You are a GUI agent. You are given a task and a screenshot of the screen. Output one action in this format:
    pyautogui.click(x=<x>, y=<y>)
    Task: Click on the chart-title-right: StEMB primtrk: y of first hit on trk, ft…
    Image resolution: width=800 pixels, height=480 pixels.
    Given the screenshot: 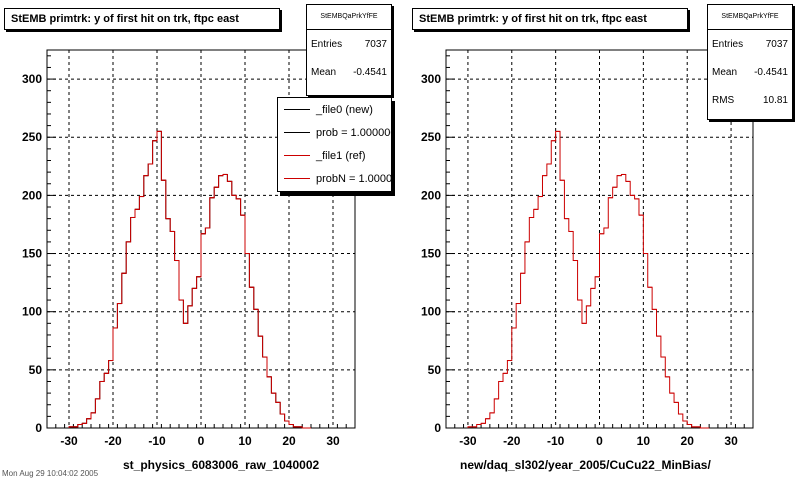 What is the action you would take?
    pyautogui.click(x=550, y=19)
    